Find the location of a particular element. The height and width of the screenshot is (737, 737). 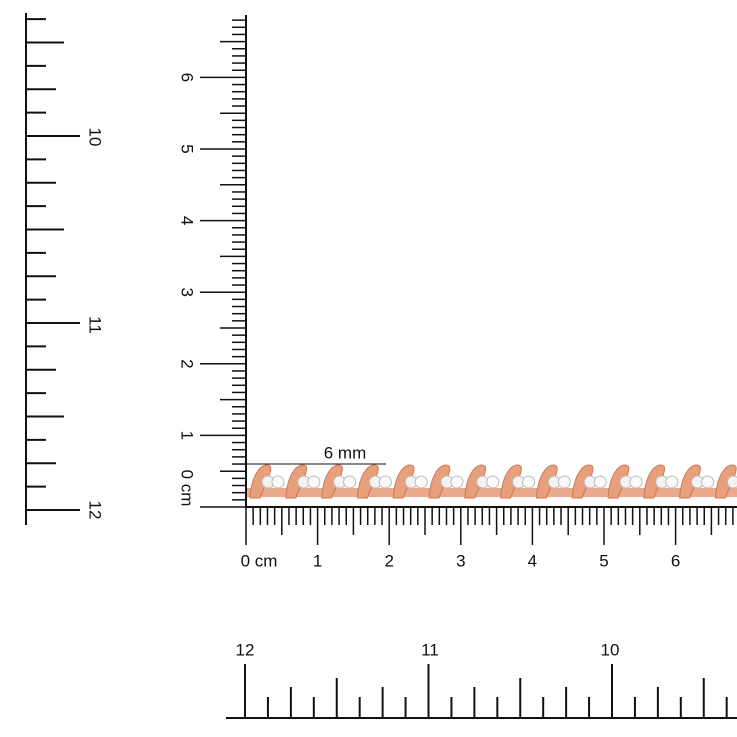

bracelet is located at coordinates (491, 481).